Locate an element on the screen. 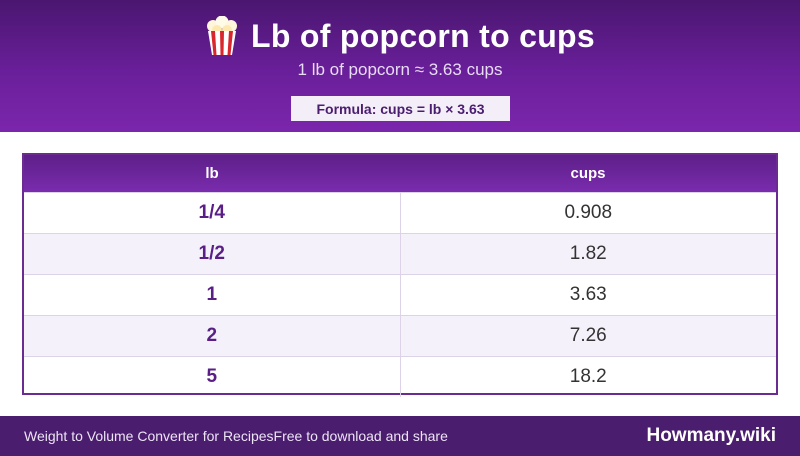  table-row: 1 3.63 is located at coordinates (400, 295).